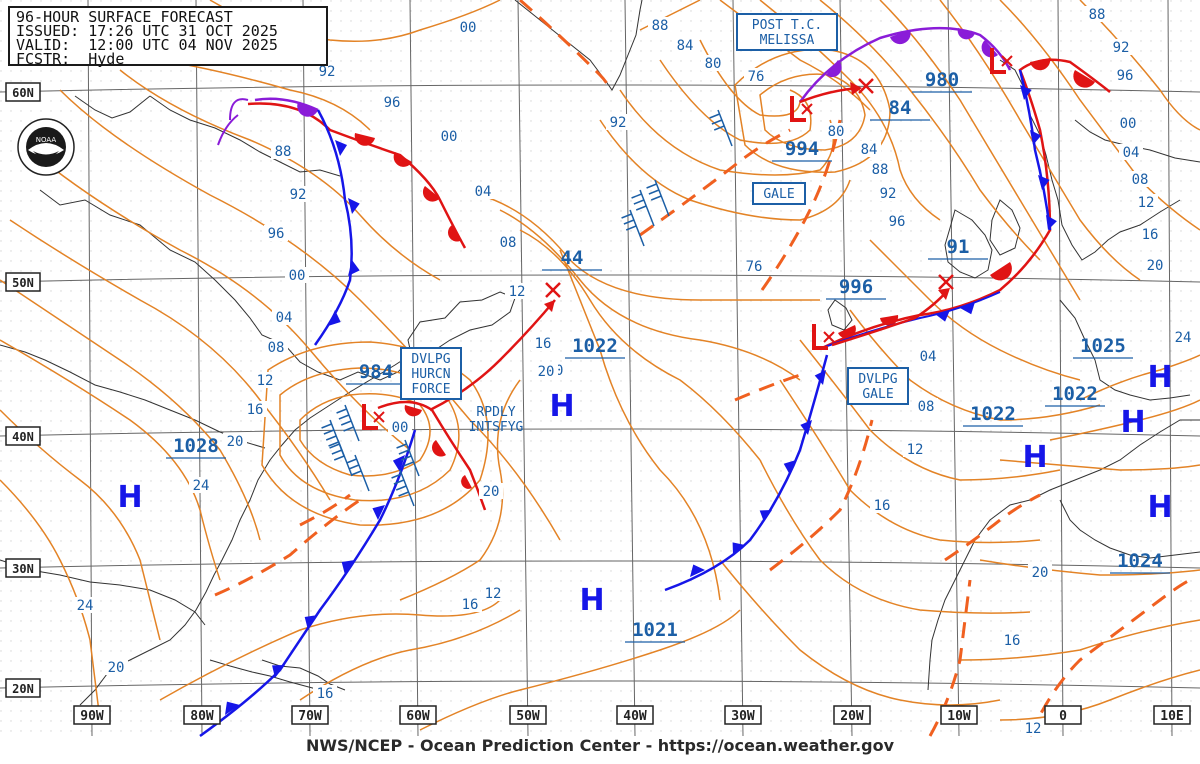 Image resolution: width=1200 pixels, height=764 pixels. What do you see at coordinates (942, 80) in the screenshot?
I see `pressure-value: 980` at bounding box center [942, 80].